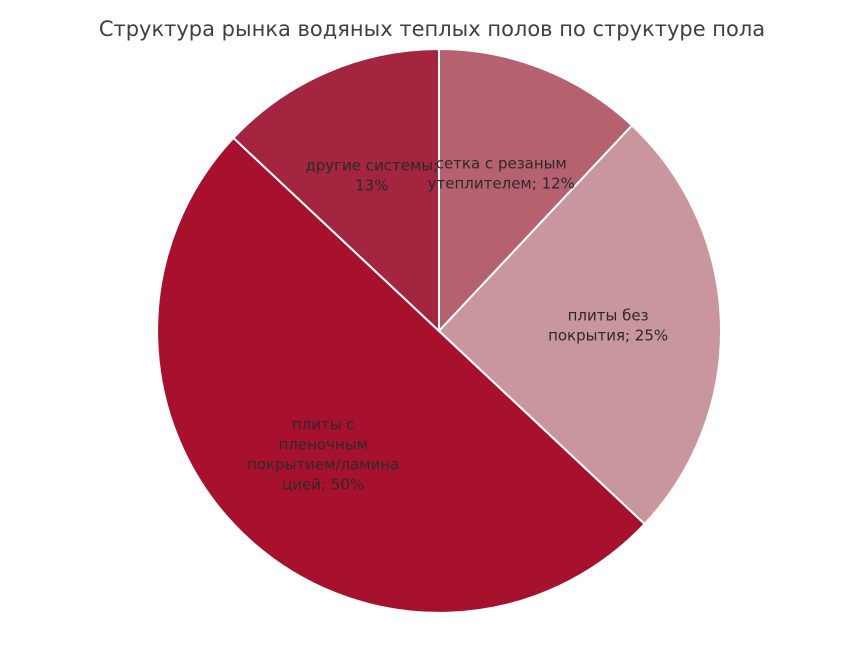 The width and height of the screenshot is (864, 648). What do you see at coordinates (608, 325) in the screenshot?
I see `data-label: плиты без покрытия; 25%` at bounding box center [608, 325].